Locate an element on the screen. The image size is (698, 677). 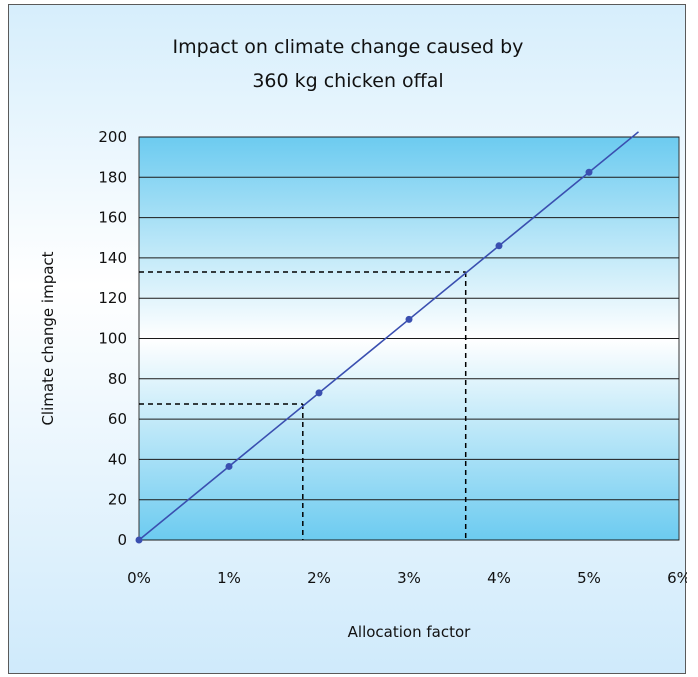
x-tick-label: 3% is located at coordinates (409, 578).